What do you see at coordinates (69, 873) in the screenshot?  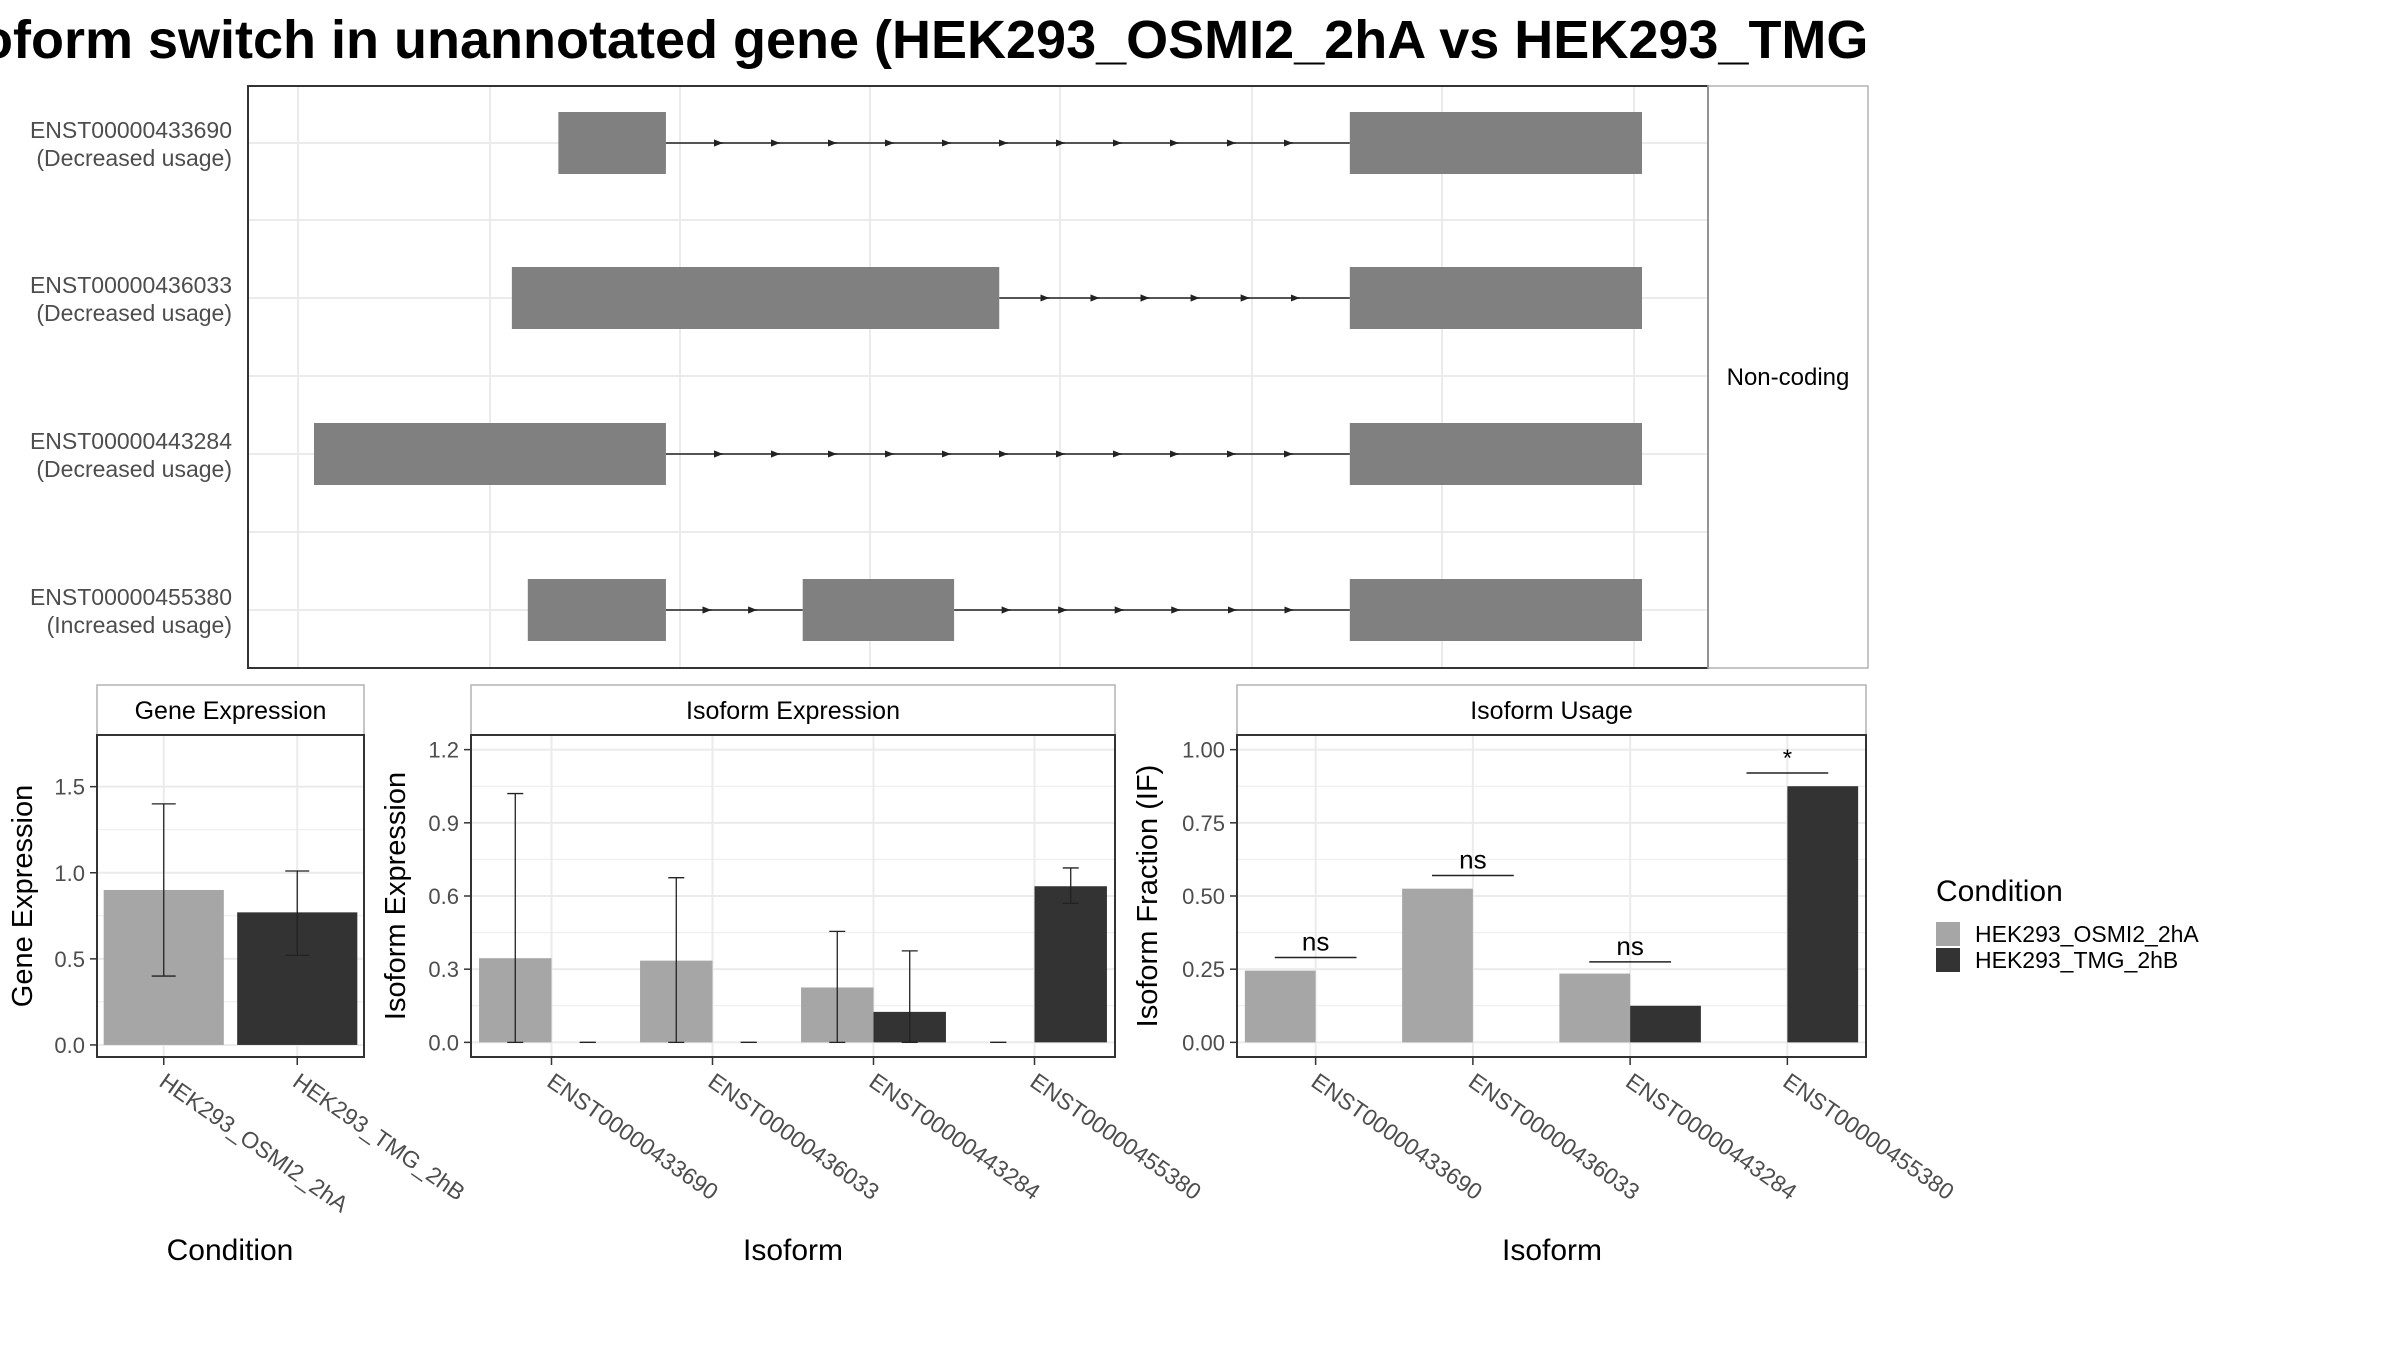 I see `y-tick-label: 1.0` at bounding box center [69, 873].